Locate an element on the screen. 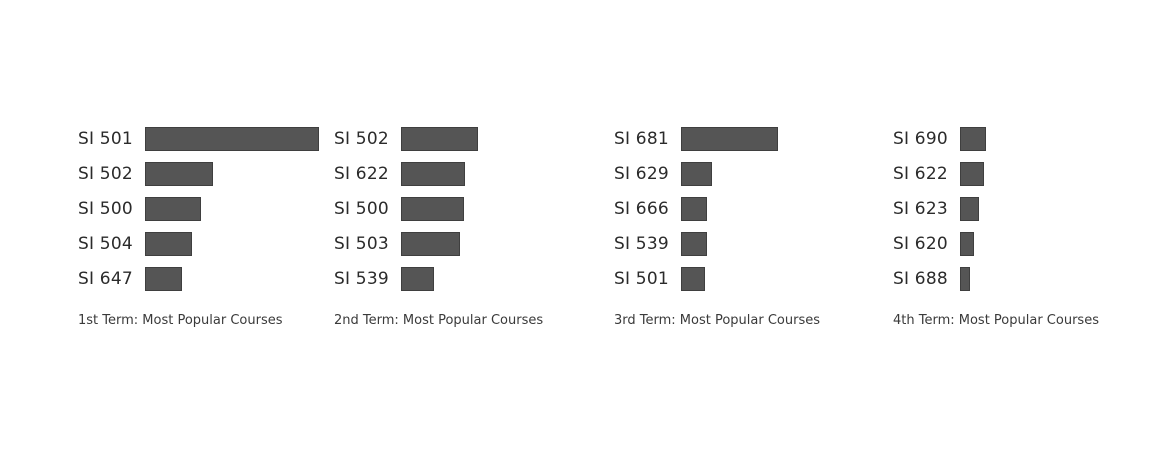 The width and height of the screenshot is (1160, 450). term-2-row-3: SI 500 is located at coordinates (464, 209).